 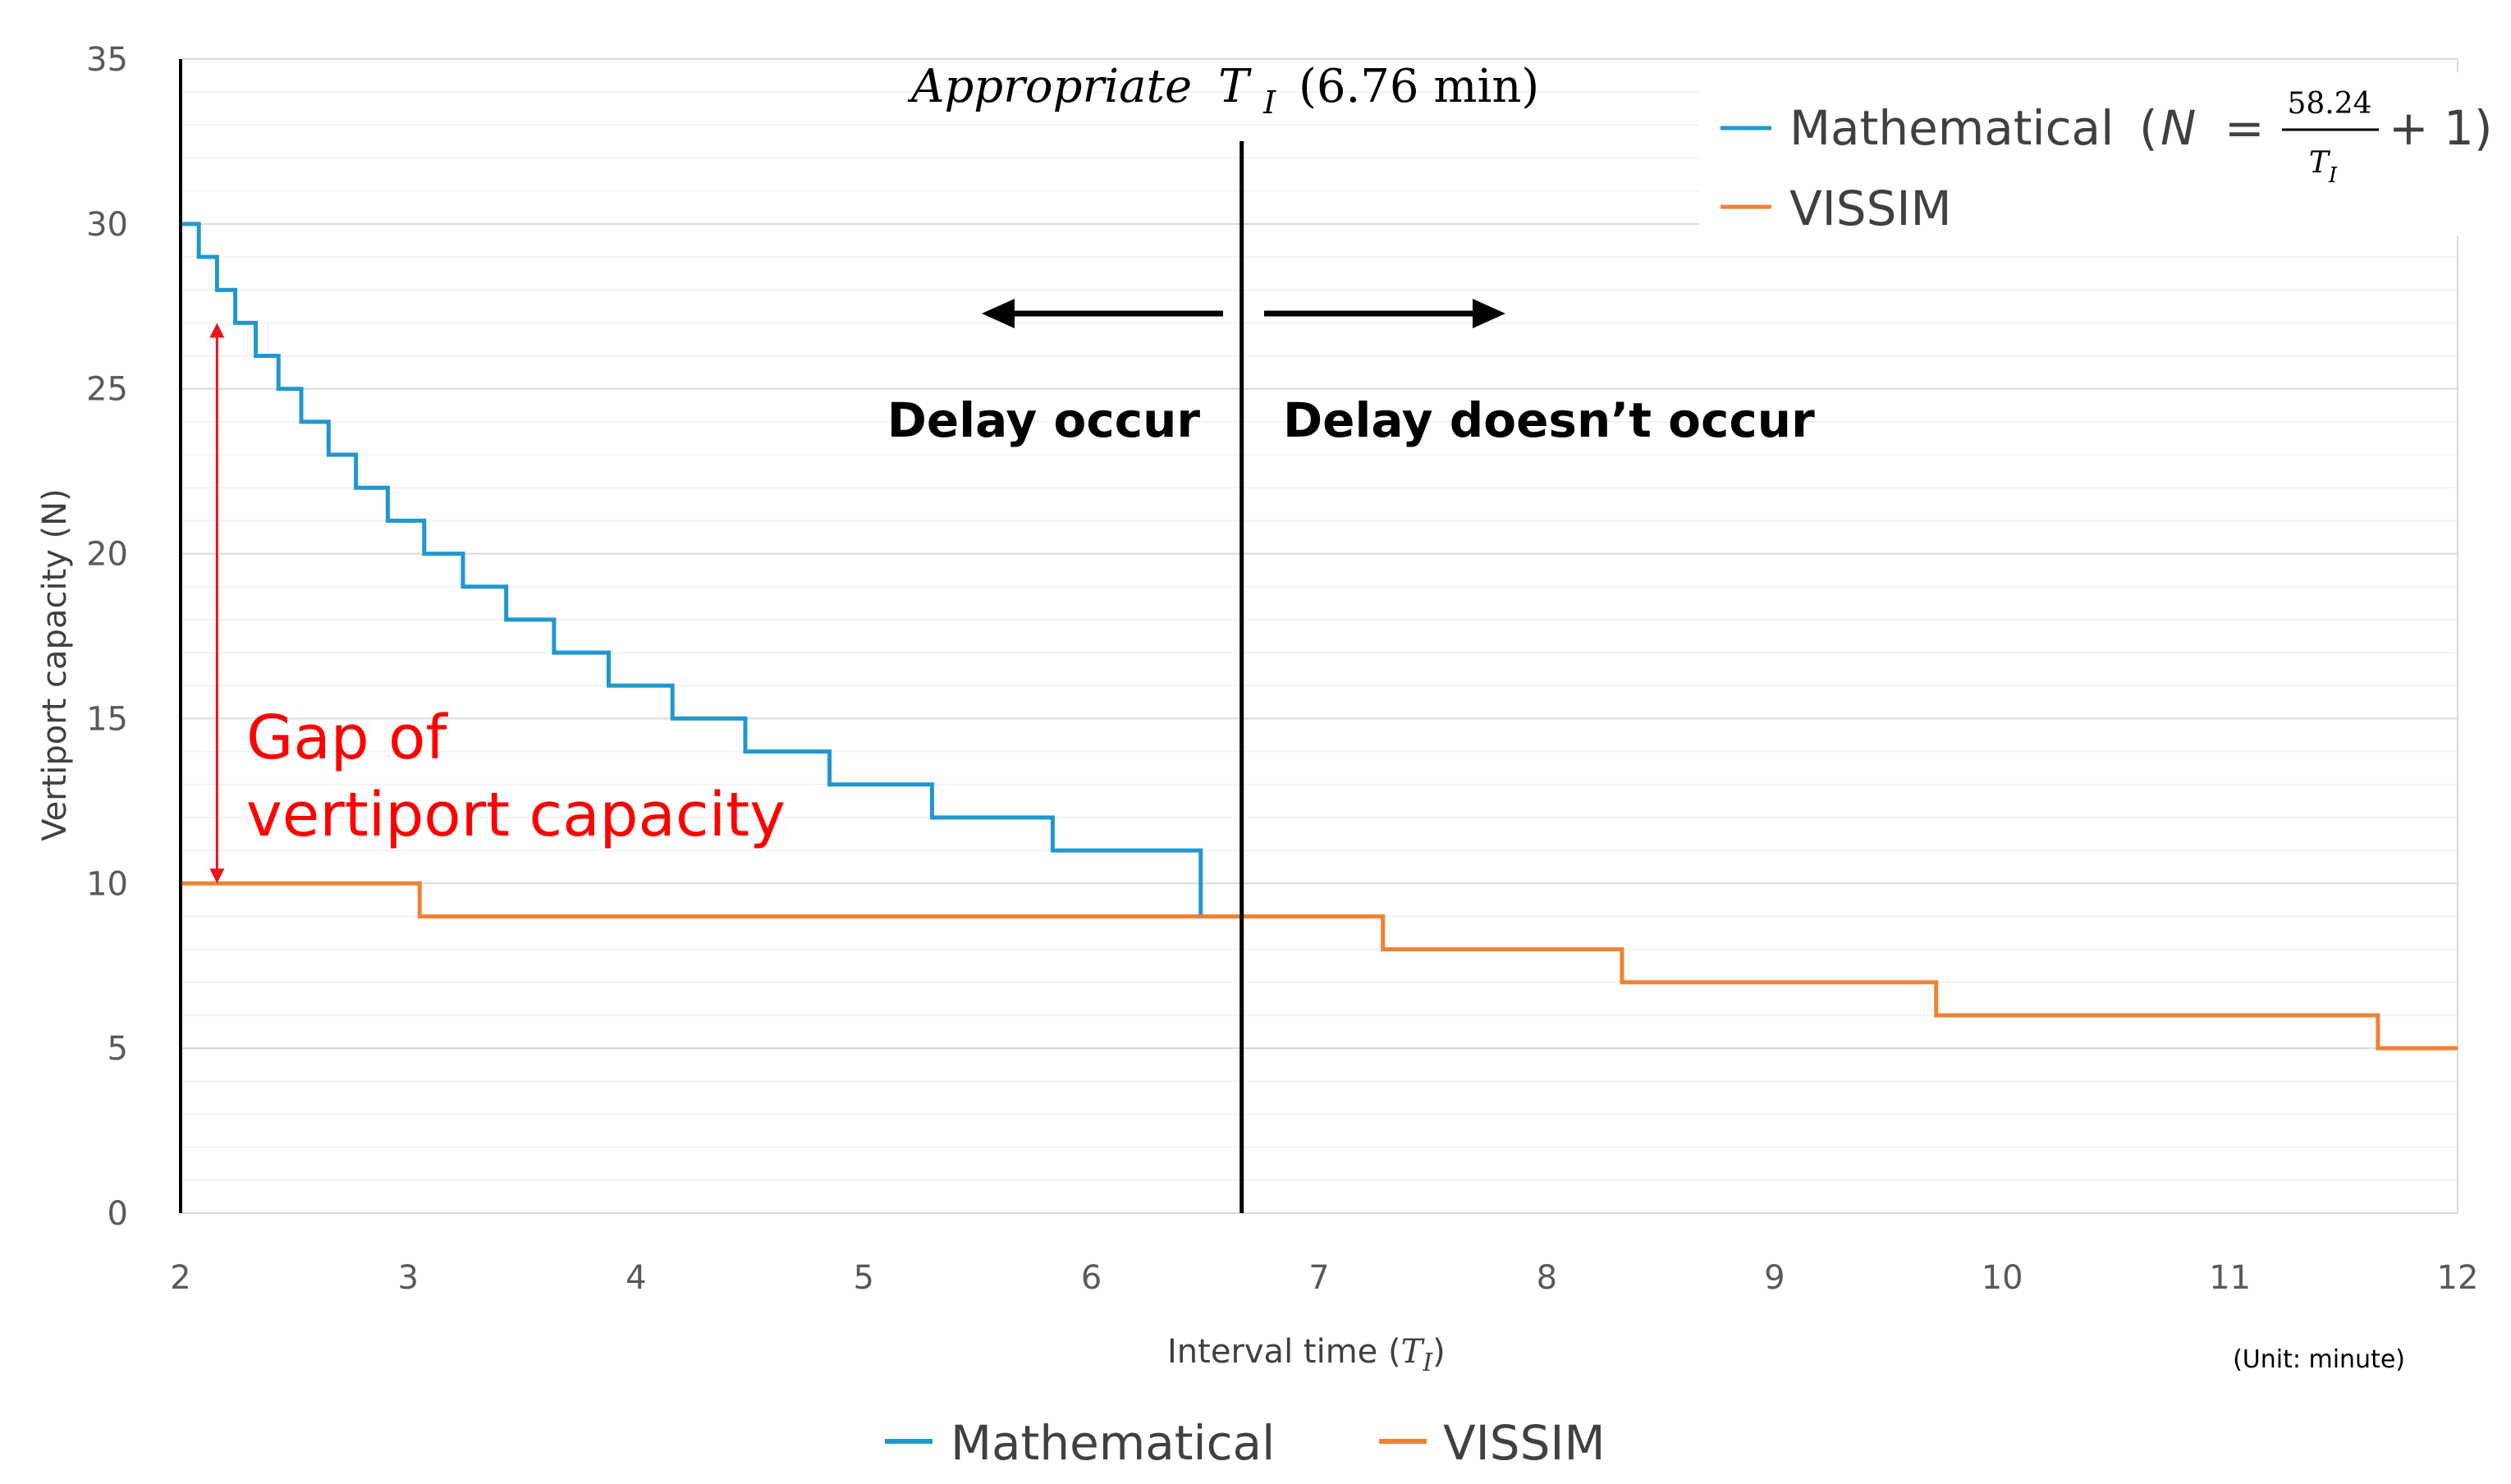 What do you see at coordinates (1269, 103) in the screenshot?
I see `appropriate-subscript: I` at bounding box center [1269, 103].